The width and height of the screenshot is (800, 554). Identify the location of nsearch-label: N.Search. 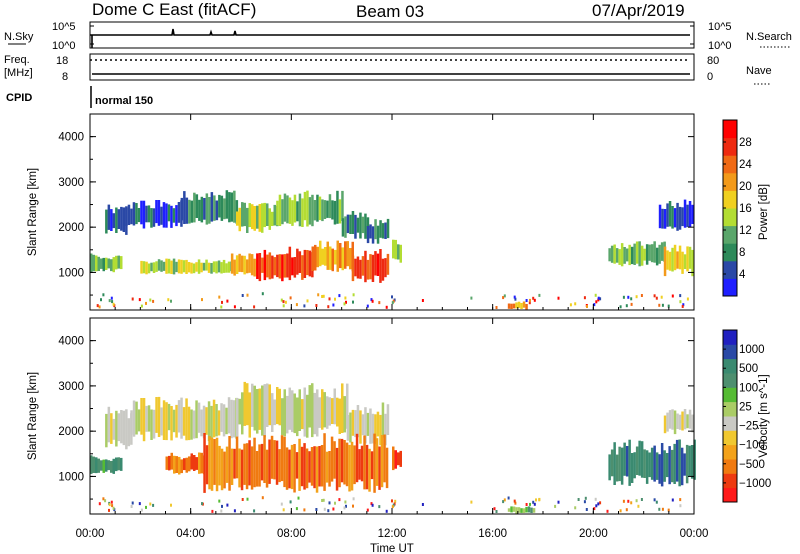
(769, 37).